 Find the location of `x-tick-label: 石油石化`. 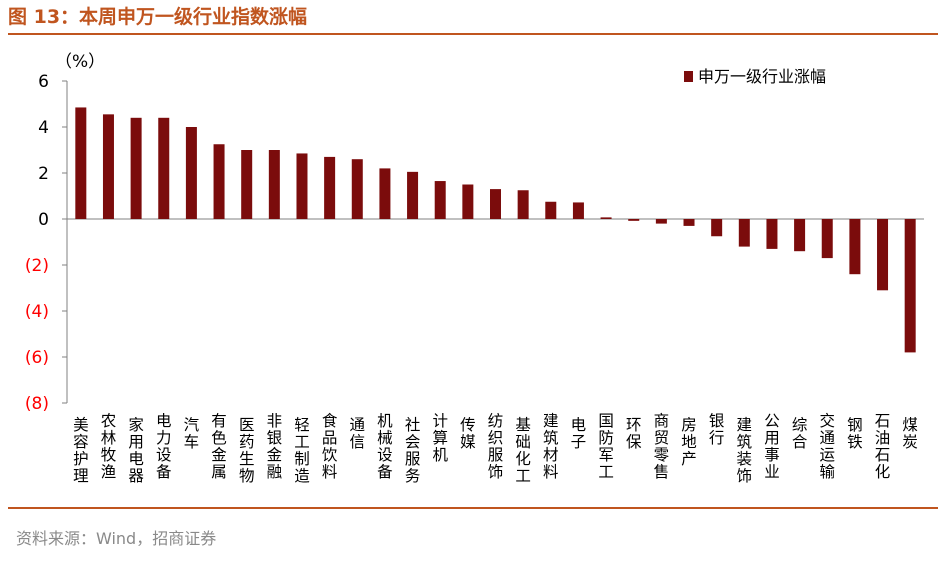

x-tick-label: 石油石化 is located at coordinates (883, 446).